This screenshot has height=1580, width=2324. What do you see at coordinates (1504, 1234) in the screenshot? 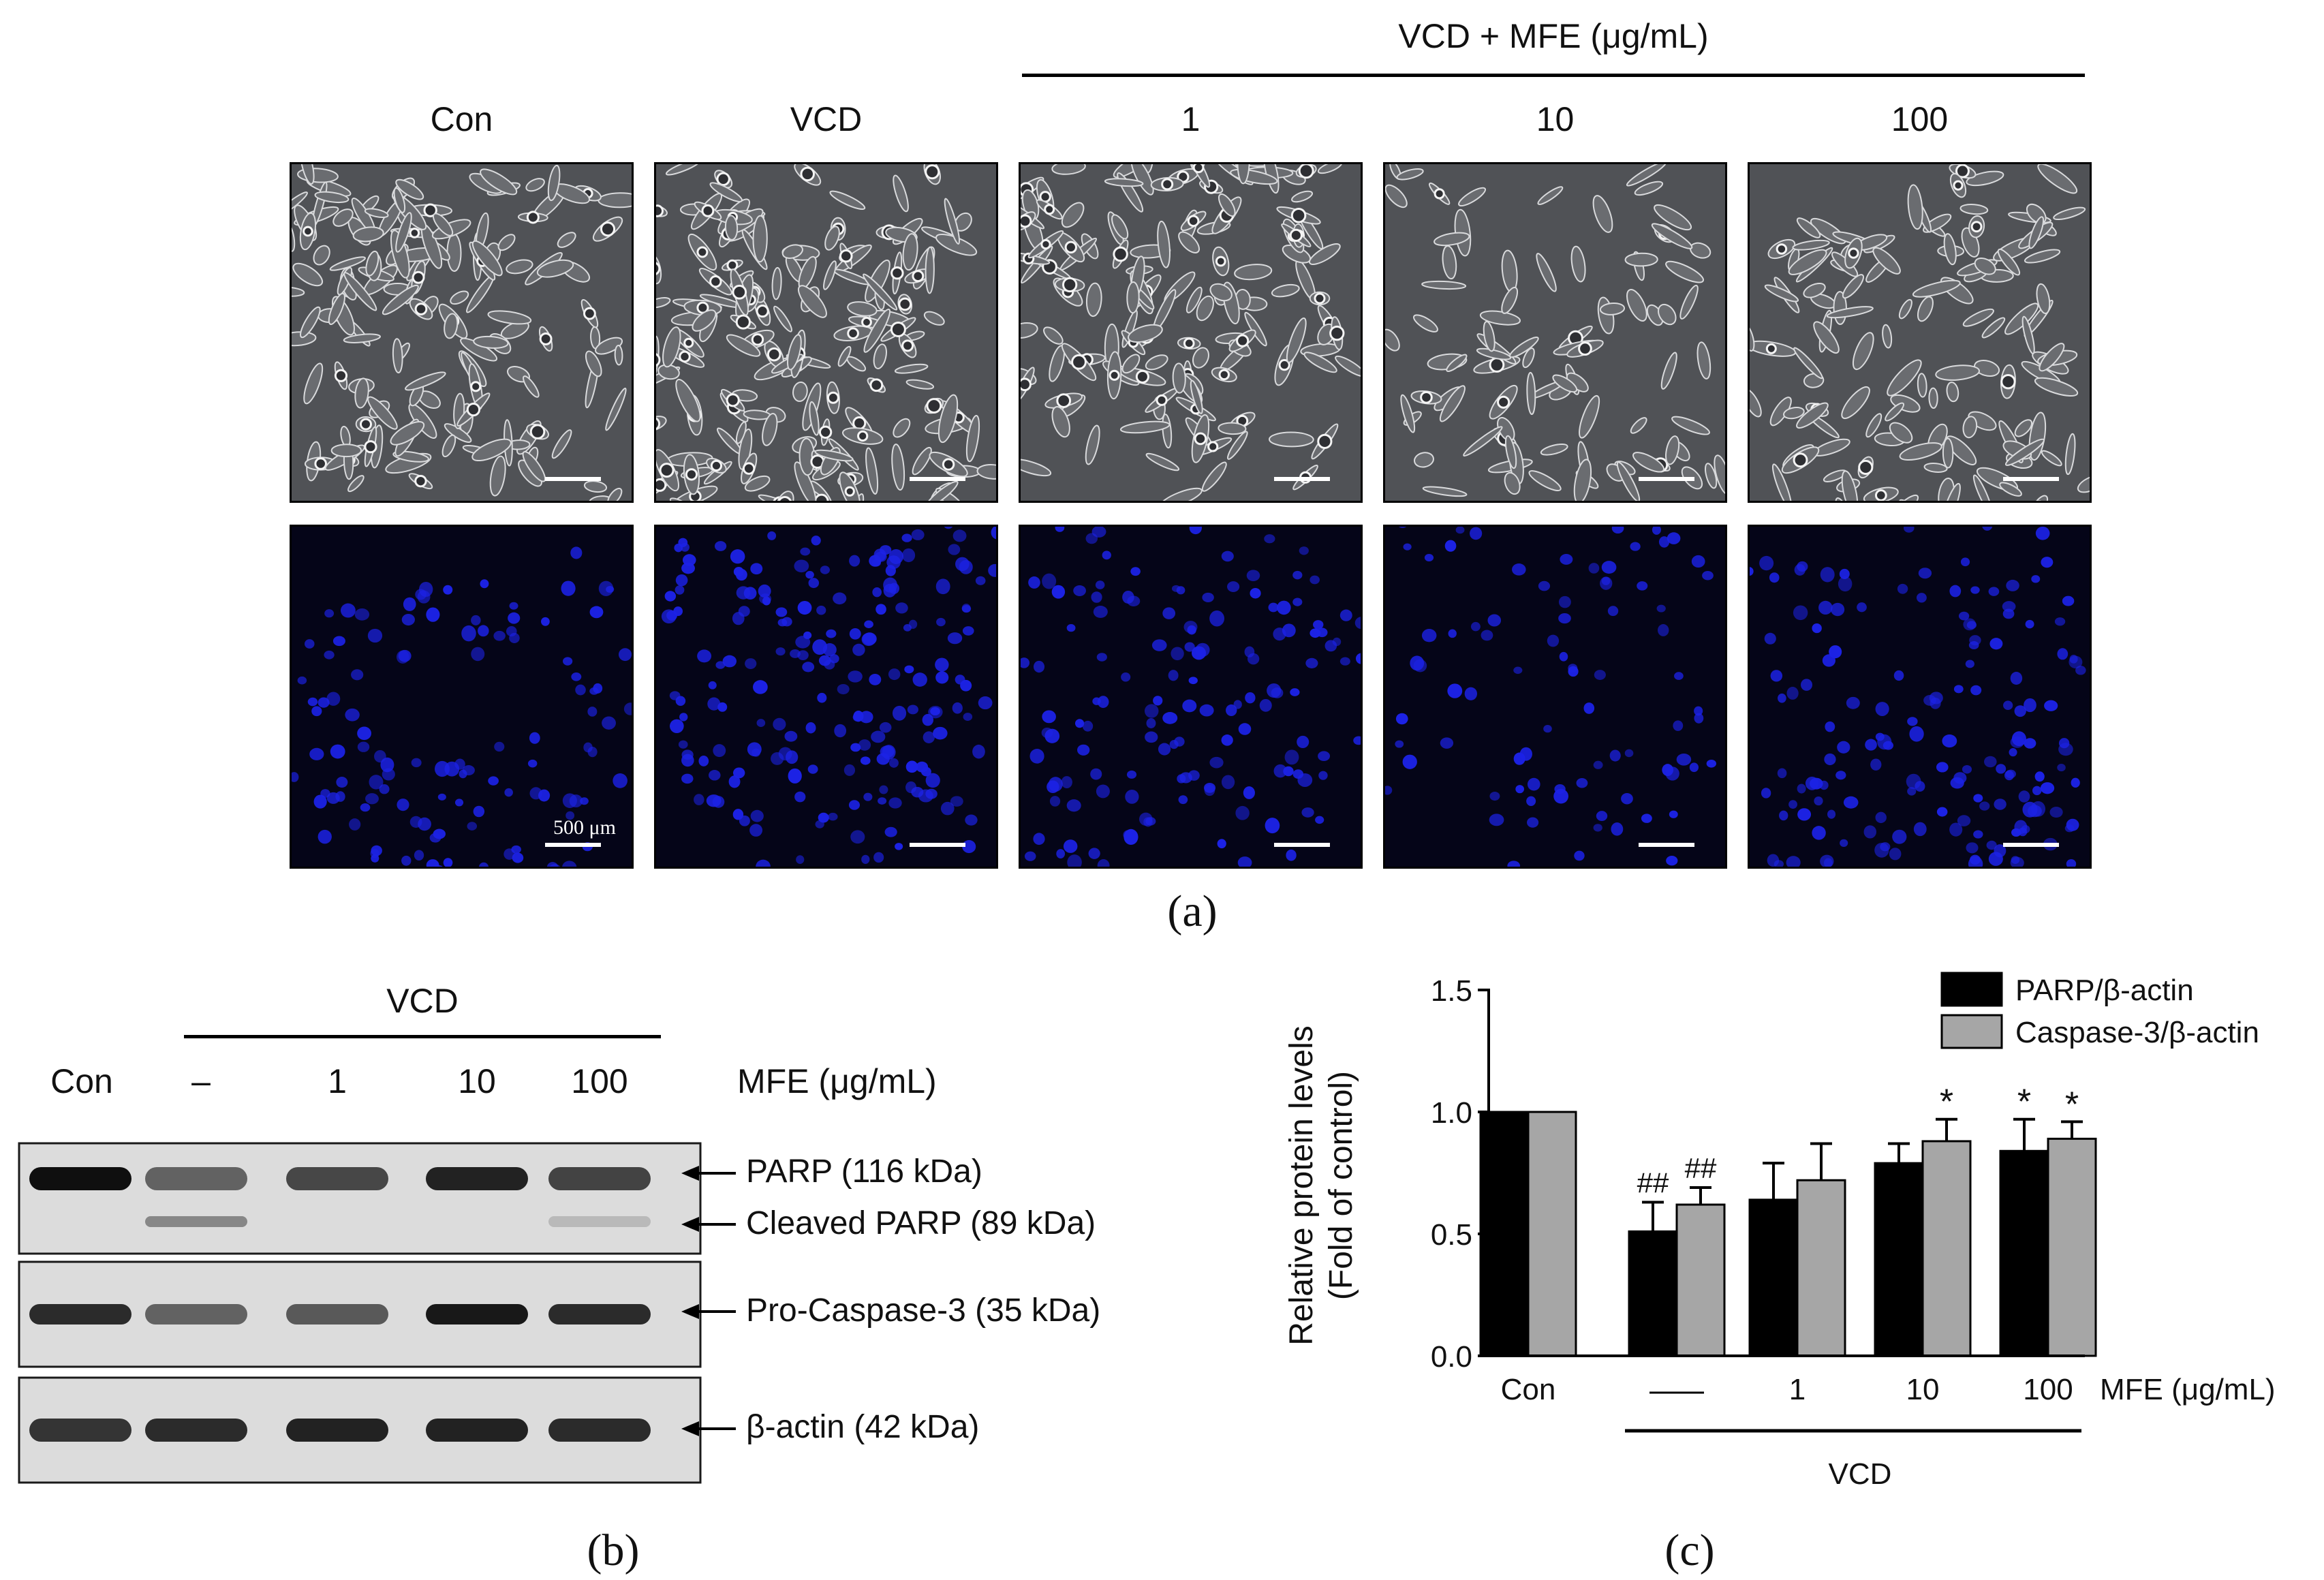
I see `bar-parp` at bounding box center [1504, 1234].